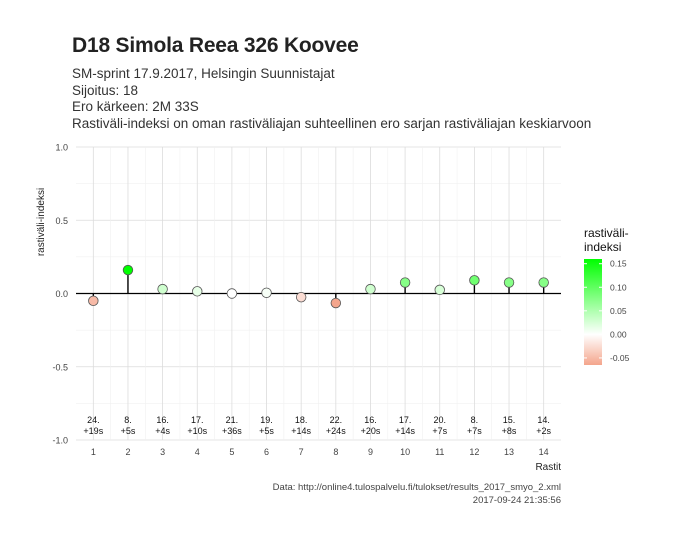 This screenshot has height=540, width=675. I want to click on x-tick-label: 12, so click(474, 452).